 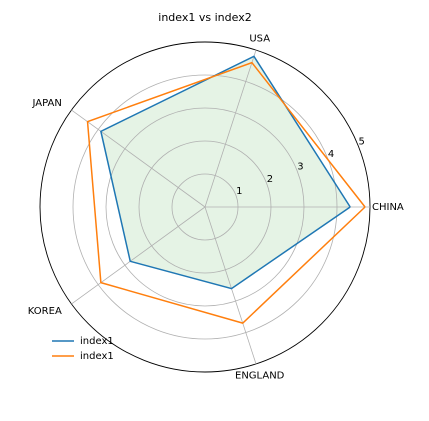 I want to click on r-tick-label: 5, so click(x=362, y=142).